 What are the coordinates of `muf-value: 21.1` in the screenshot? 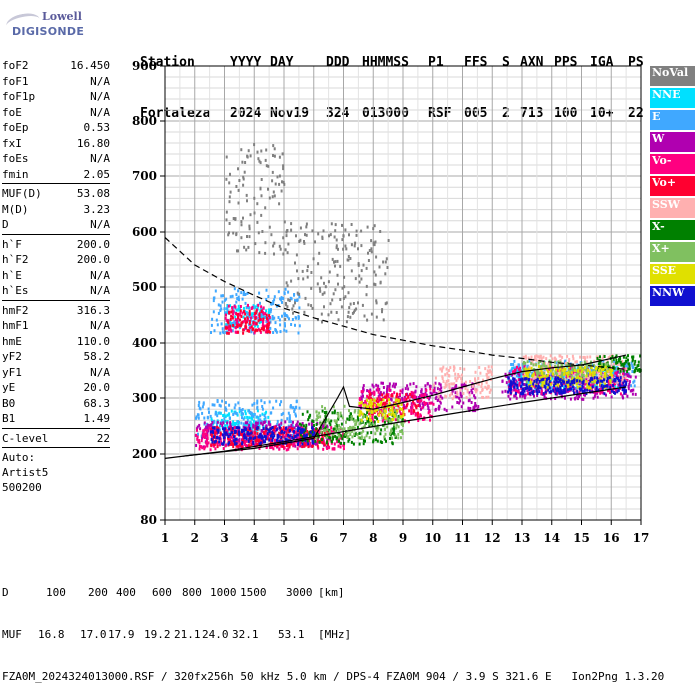 It's located at (187, 635).